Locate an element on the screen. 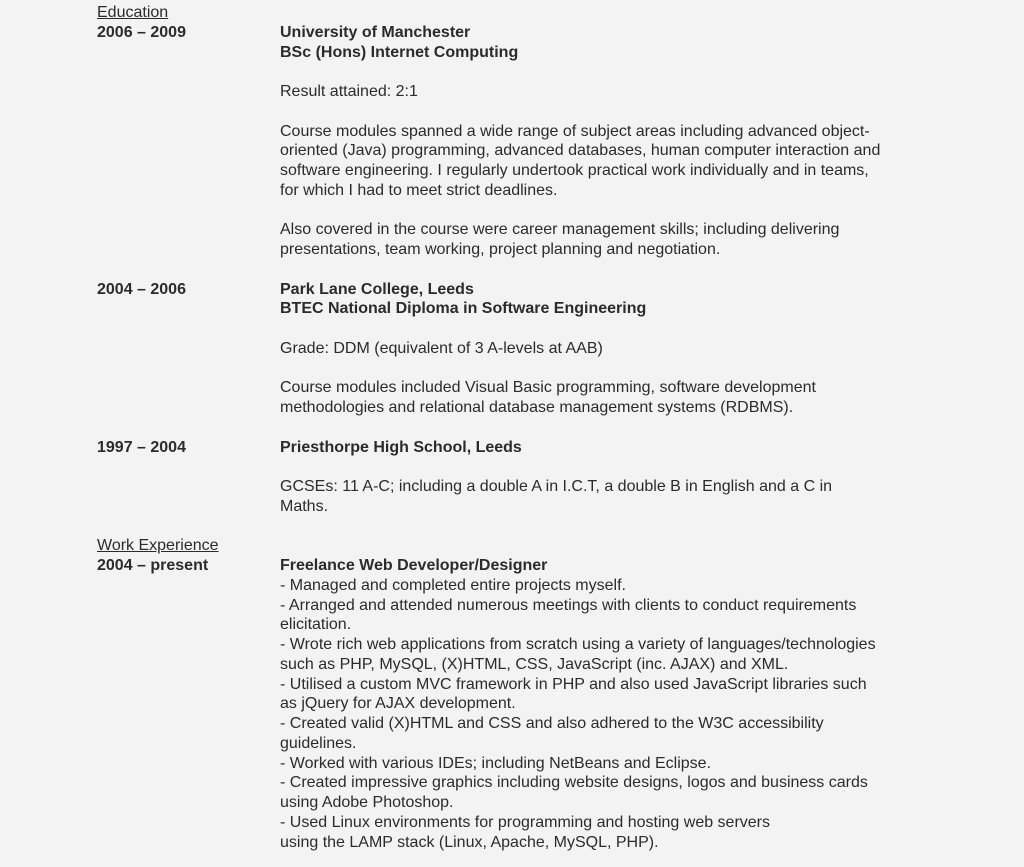 The width and height of the screenshot is (1024, 867). bullet-line: as jQuery for AJAX development. is located at coordinates (398, 704).